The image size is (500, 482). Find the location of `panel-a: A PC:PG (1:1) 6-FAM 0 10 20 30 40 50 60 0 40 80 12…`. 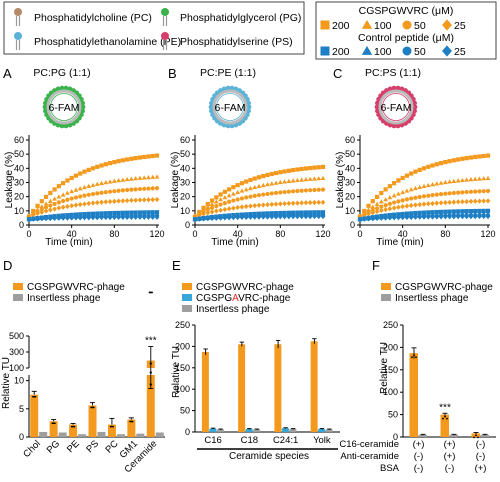

panel-a: A PC:PG (1:1) 6-FAM 0 10 20 30 40 50 60 0 40 80 12… is located at coordinates (84, 157).